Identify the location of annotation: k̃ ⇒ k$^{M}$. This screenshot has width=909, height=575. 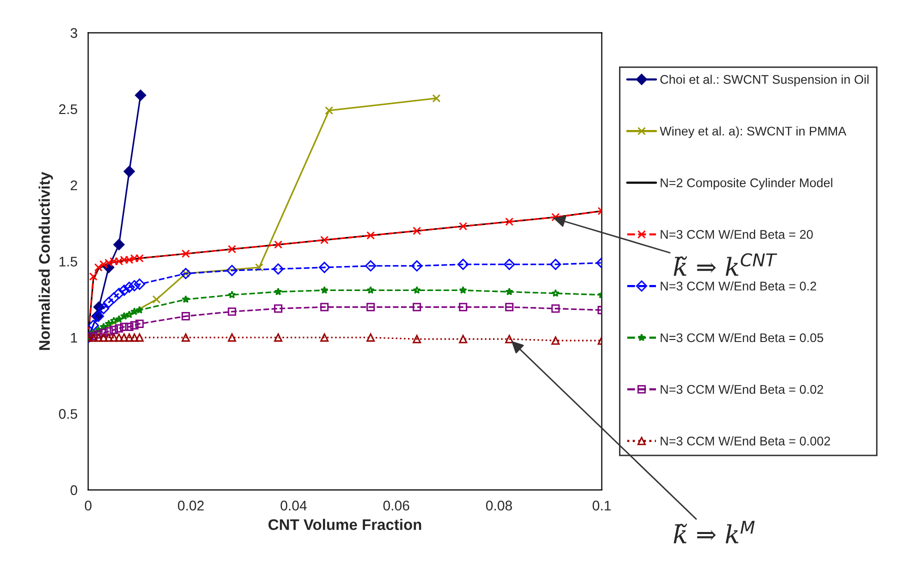
(714, 532).